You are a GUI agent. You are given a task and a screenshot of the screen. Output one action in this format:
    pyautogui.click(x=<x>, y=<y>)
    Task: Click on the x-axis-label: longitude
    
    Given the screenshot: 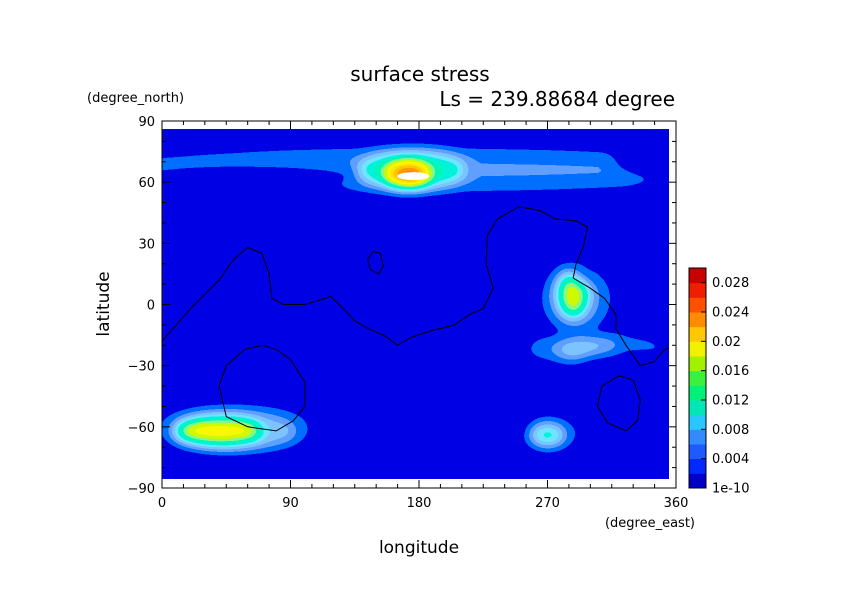 What is the action you would take?
    pyautogui.click(x=419, y=548)
    